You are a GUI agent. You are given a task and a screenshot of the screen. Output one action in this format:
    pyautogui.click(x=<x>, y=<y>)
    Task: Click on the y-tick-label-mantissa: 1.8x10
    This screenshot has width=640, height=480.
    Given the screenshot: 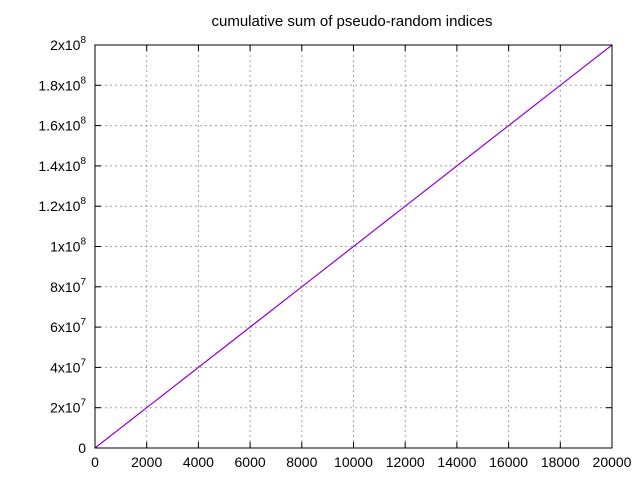 What is the action you would take?
    pyautogui.click(x=59, y=85)
    